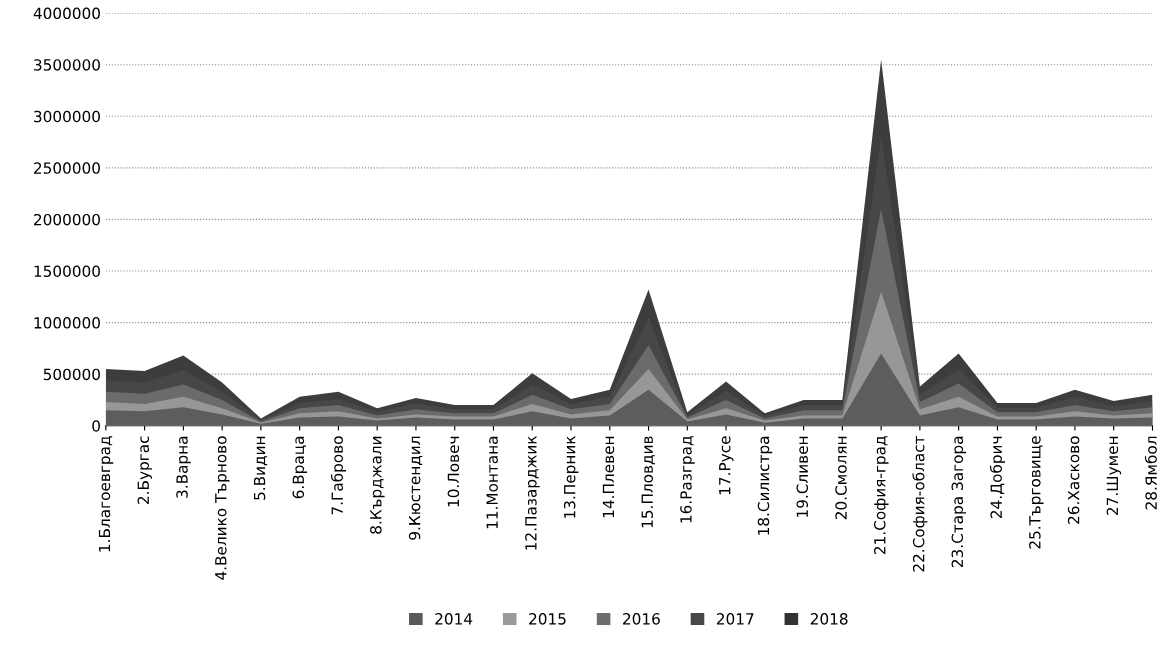 The height and width of the screenshot is (655, 1176). Describe the element at coordinates (260, 468) in the screenshot. I see `x-tick-label: 5.Видин` at that location.